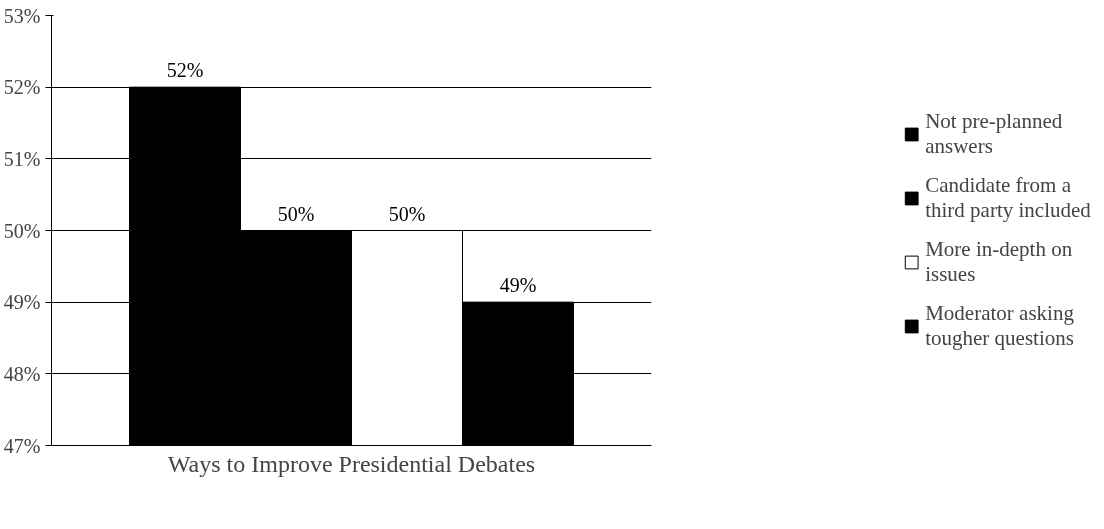 The image size is (1104, 529). What do you see at coordinates (22, 15) in the screenshot?
I see `y-tick-label: 53%` at bounding box center [22, 15].